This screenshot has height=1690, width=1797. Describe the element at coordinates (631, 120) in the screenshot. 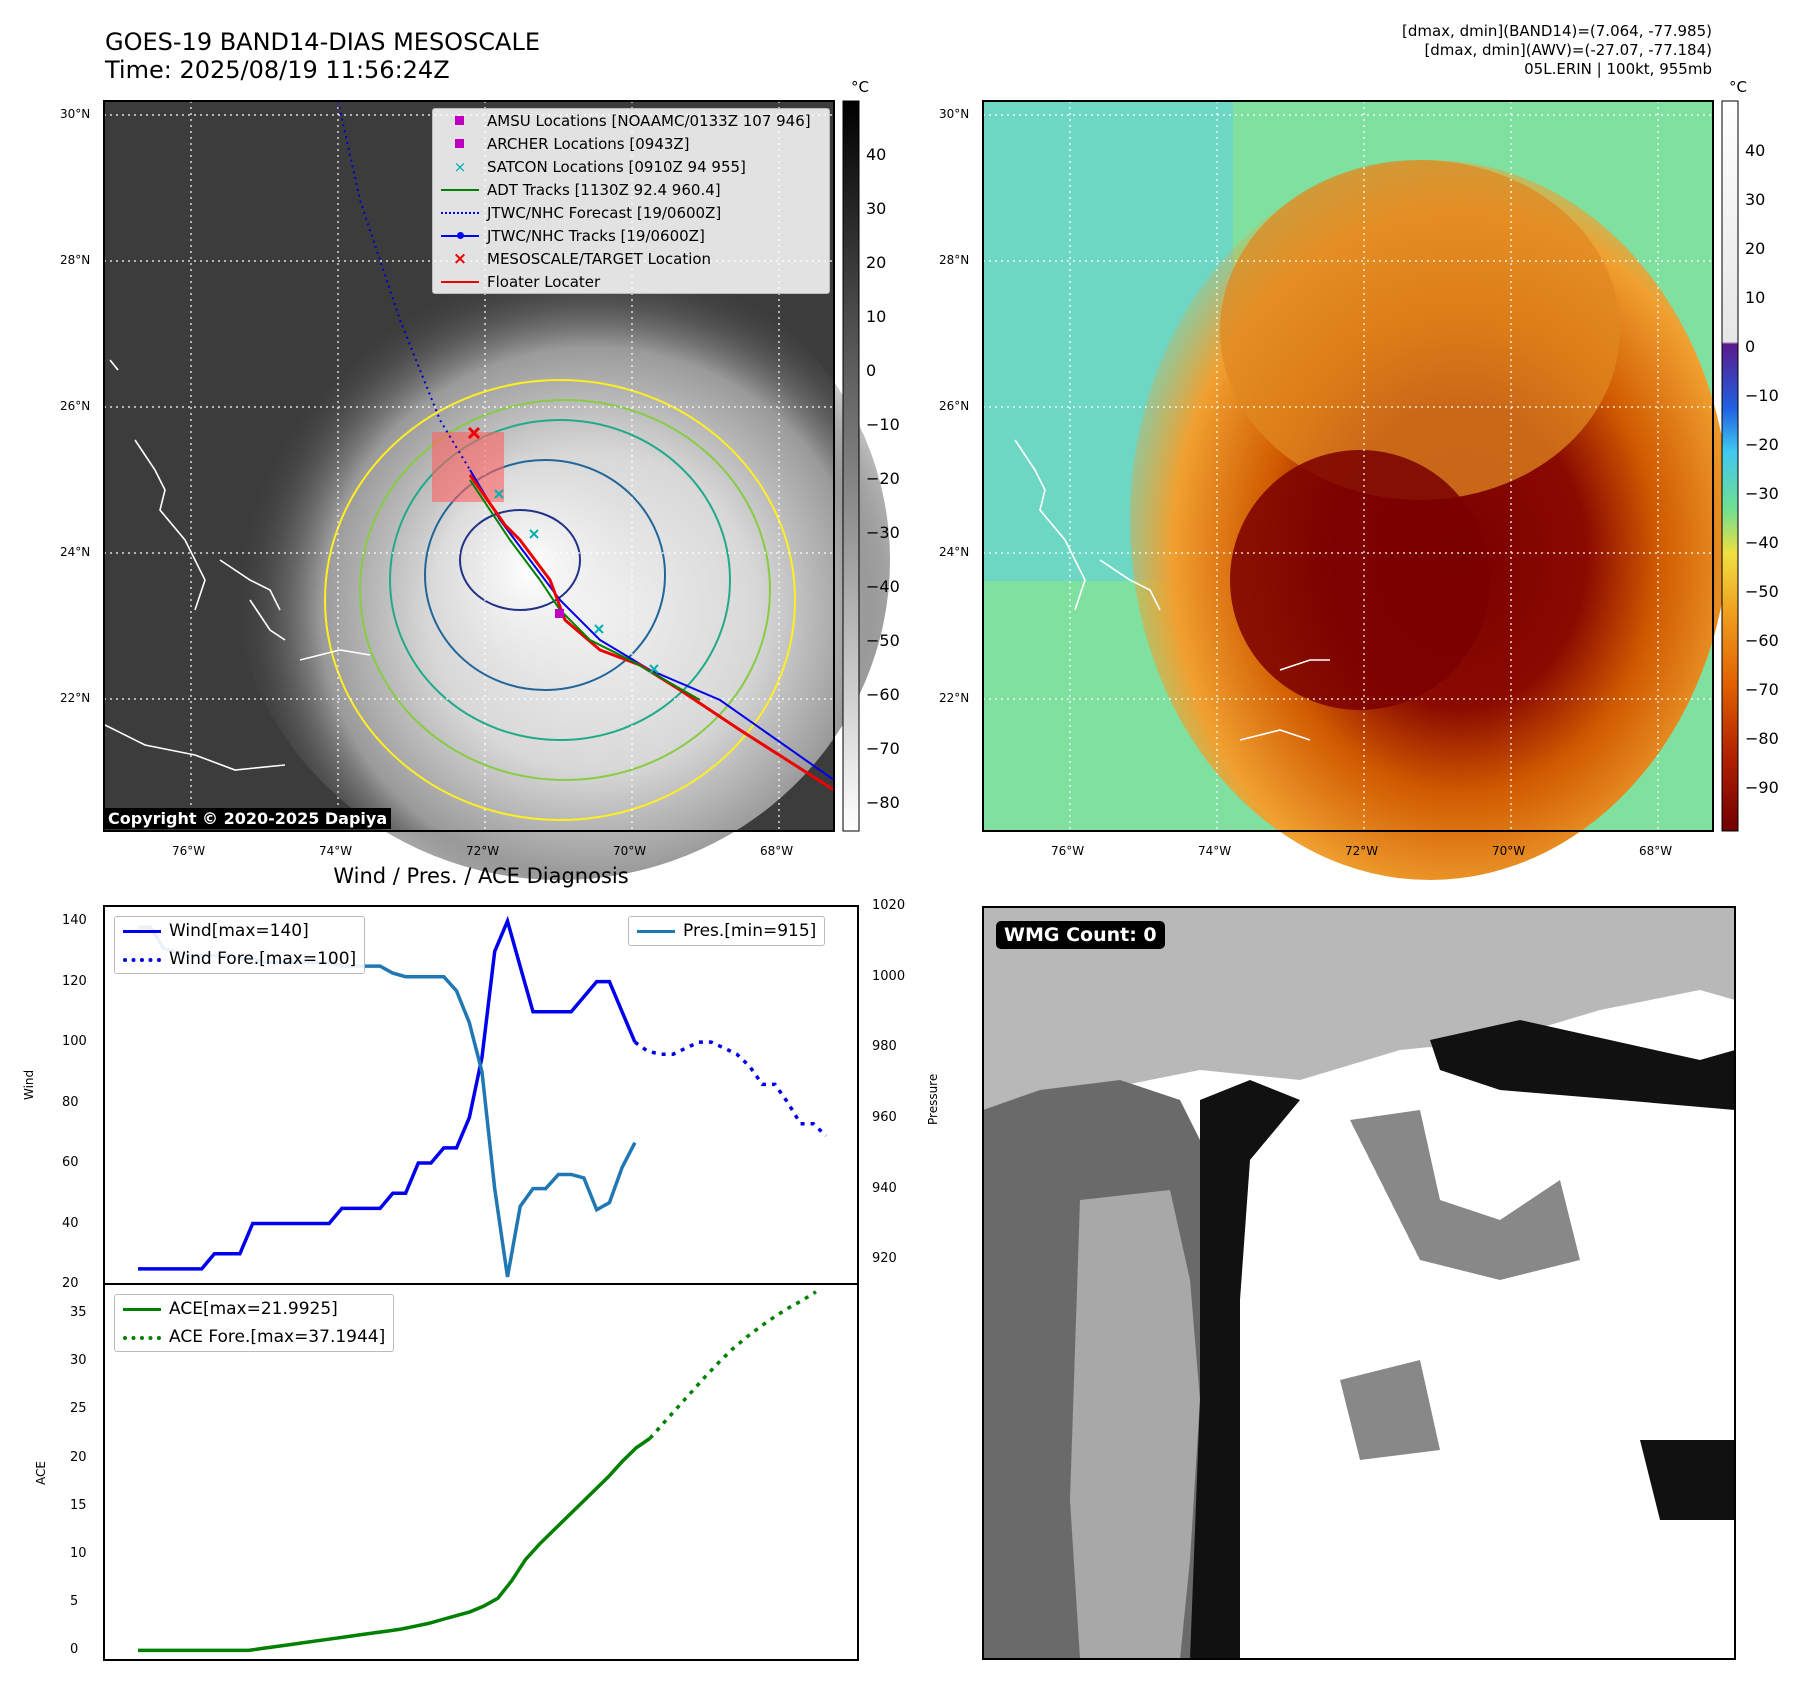

I see `legend-amsu: AMSU Locations [NOAAMC/0133Z 107 946]` at that location.